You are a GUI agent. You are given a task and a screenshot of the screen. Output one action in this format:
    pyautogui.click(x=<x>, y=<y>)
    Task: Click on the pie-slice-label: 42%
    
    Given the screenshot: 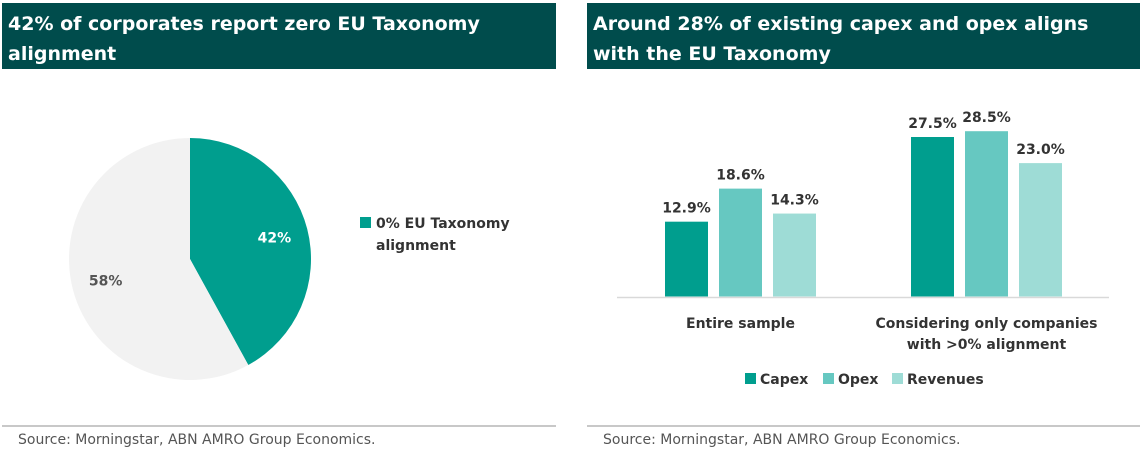 What is the action you would take?
    pyautogui.click(x=275, y=238)
    